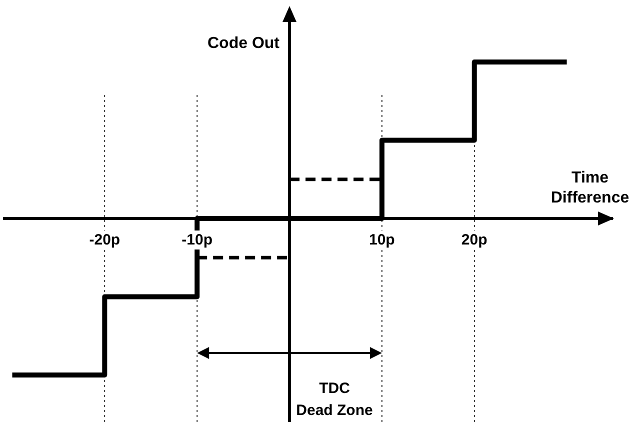 This screenshot has width=635, height=437. What do you see at coordinates (104, 240) in the screenshot?
I see `x-tick-label: -20p` at bounding box center [104, 240].